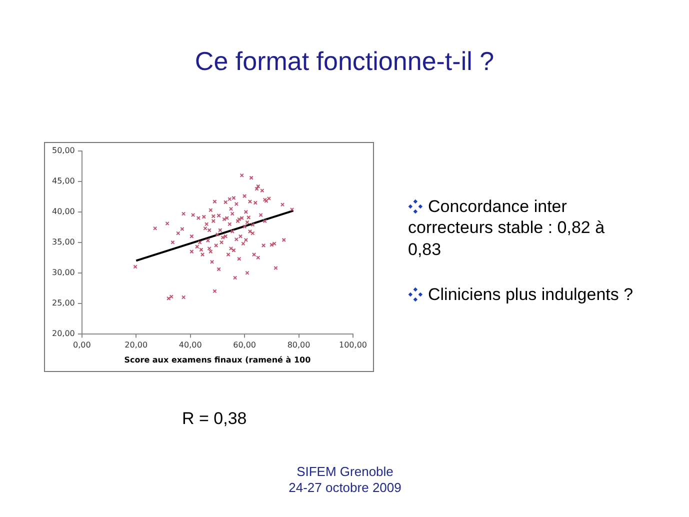  I want to click on x-tick-label: 40,00, so click(190, 345).